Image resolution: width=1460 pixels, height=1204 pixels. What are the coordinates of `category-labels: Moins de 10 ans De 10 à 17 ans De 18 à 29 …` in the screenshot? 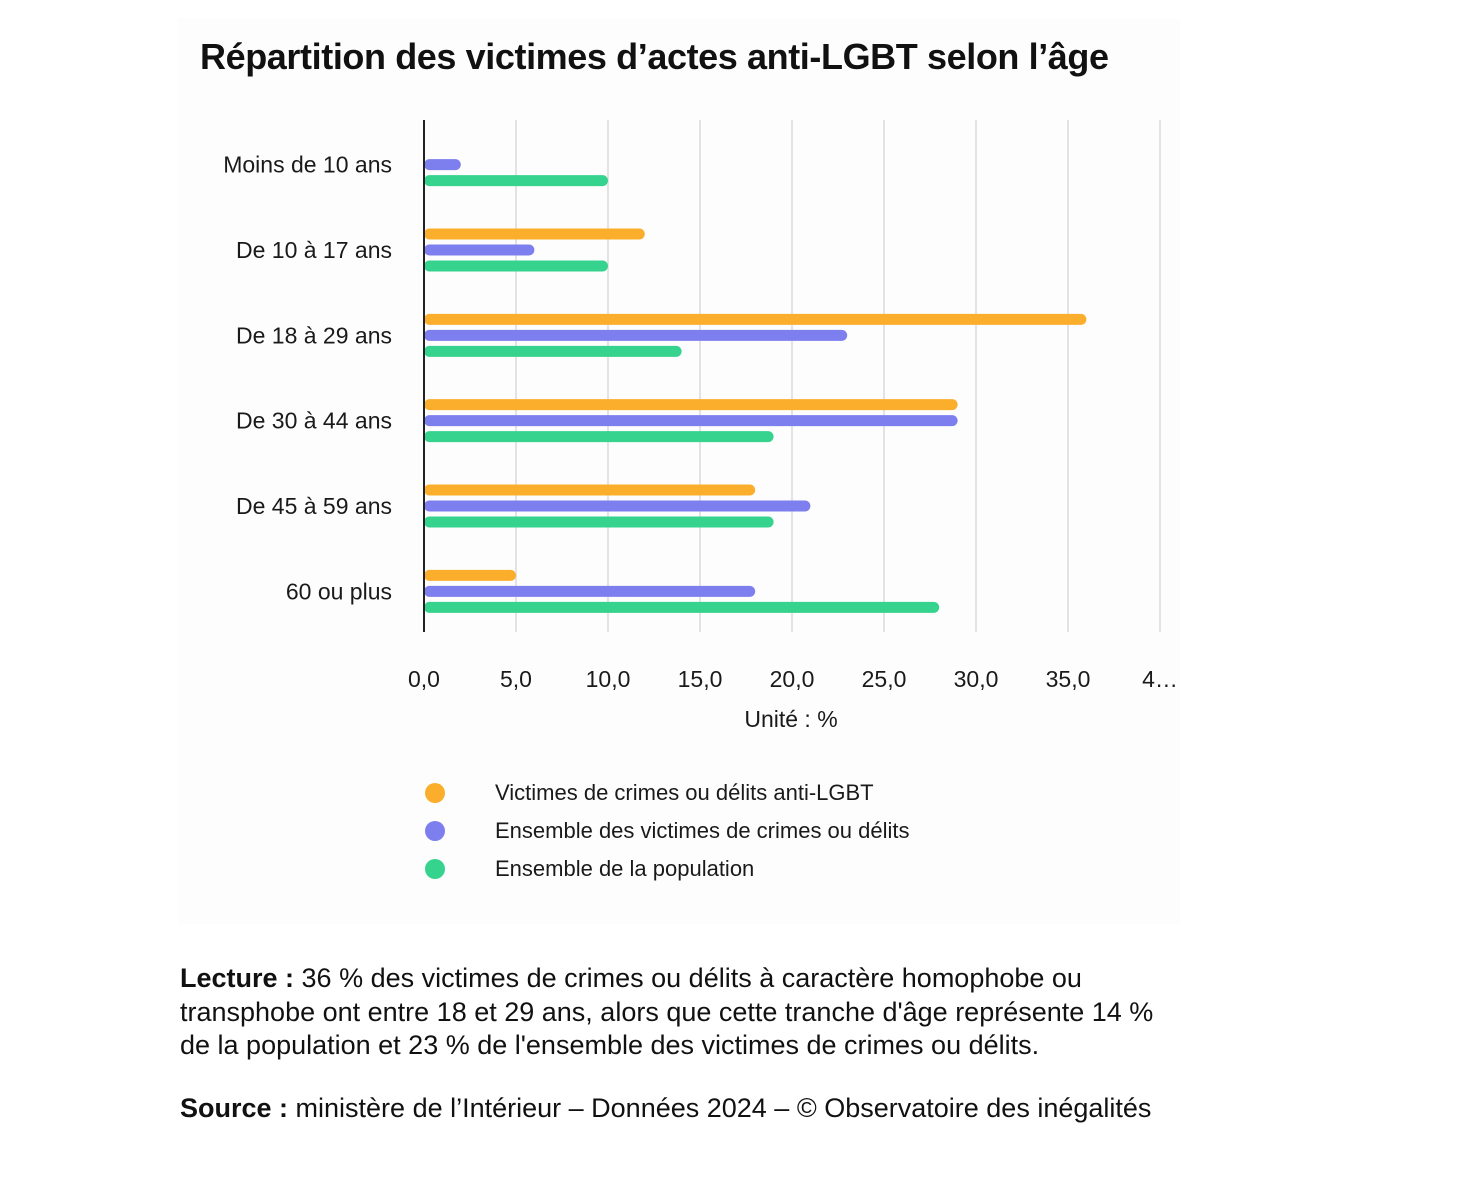 It's located at (307, 378).